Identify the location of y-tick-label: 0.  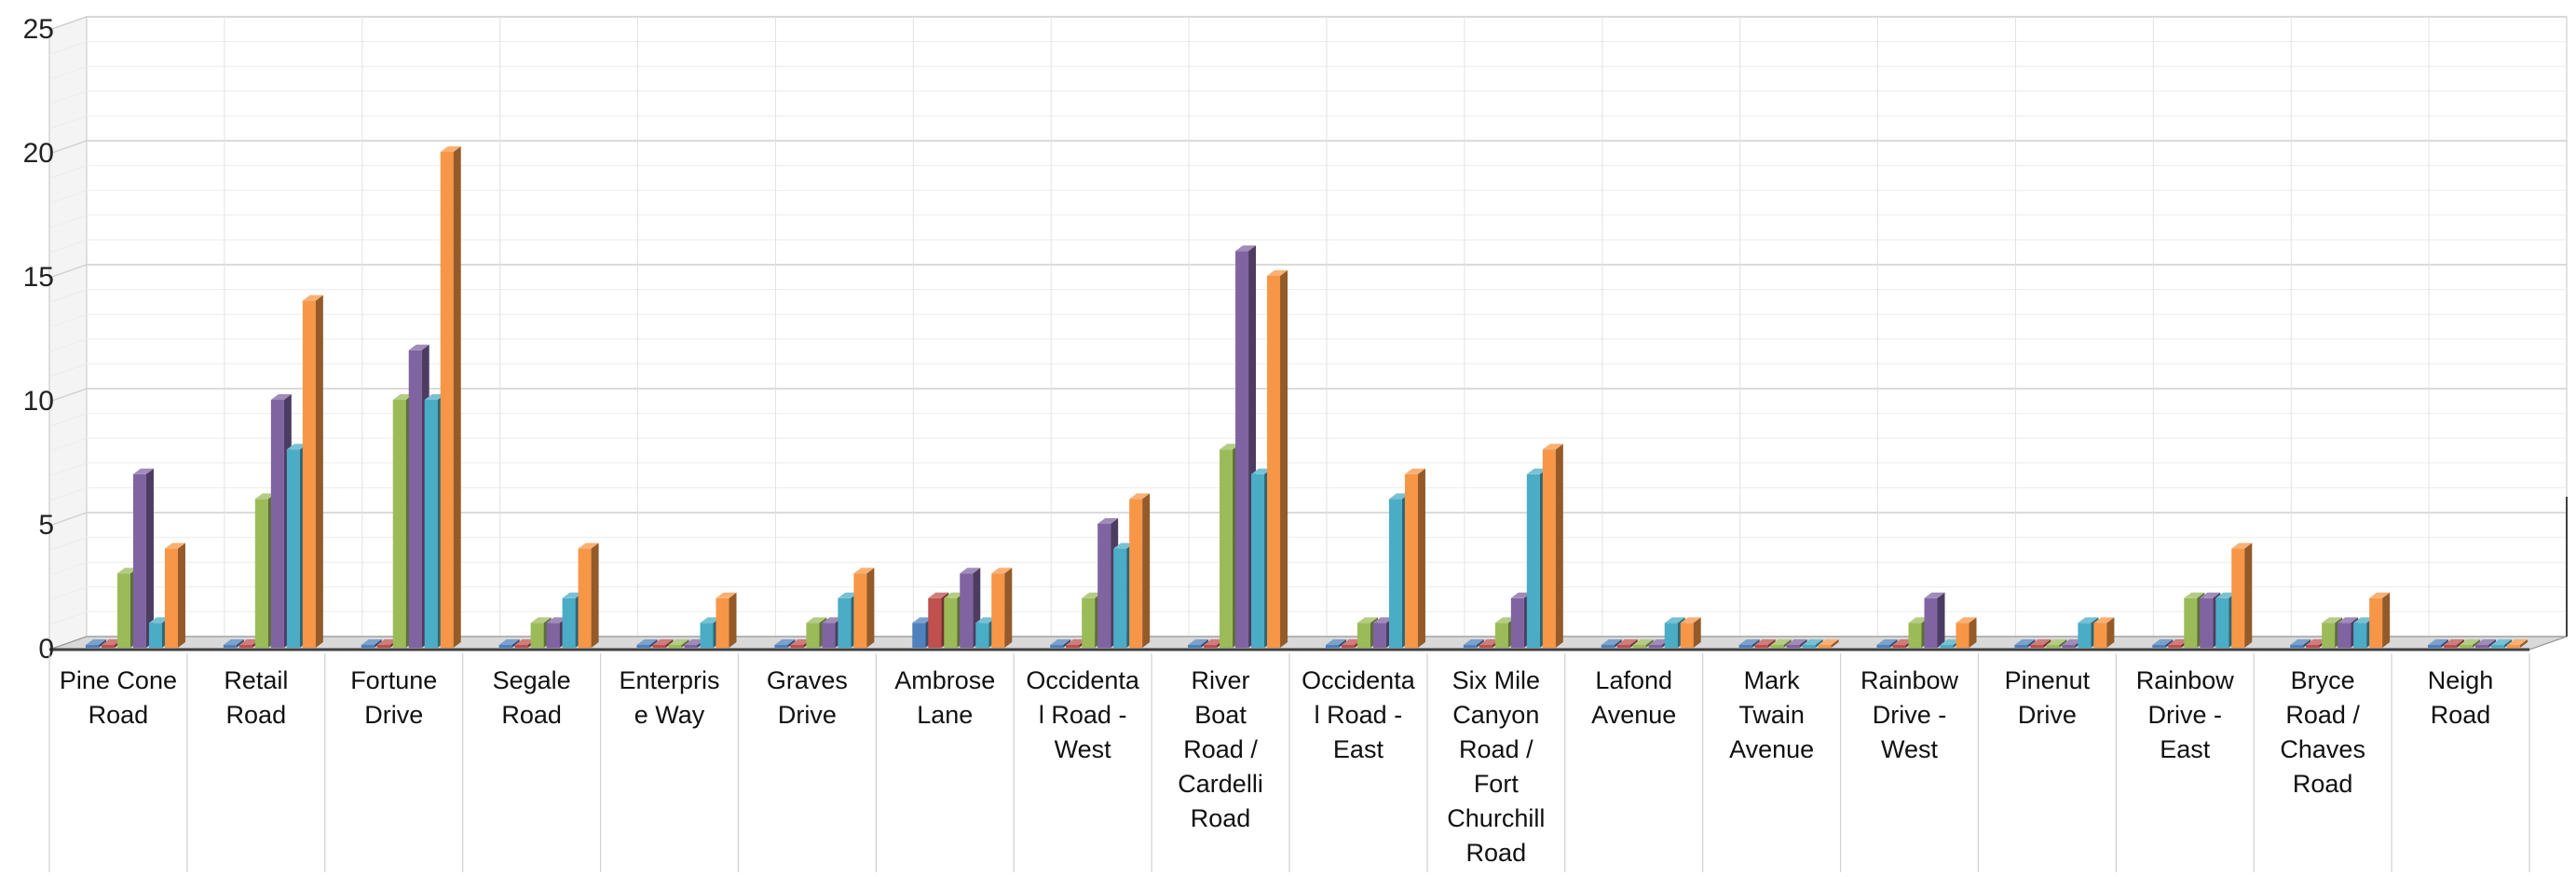
(46, 650).